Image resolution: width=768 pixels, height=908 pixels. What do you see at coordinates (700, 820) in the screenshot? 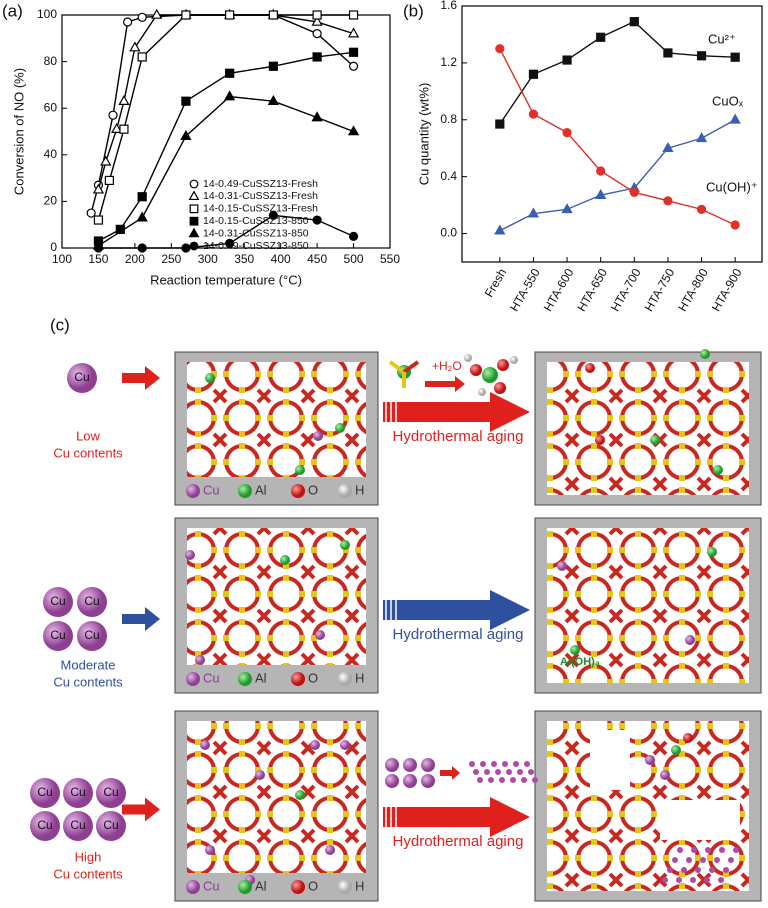
I see `gap` at bounding box center [700, 820].